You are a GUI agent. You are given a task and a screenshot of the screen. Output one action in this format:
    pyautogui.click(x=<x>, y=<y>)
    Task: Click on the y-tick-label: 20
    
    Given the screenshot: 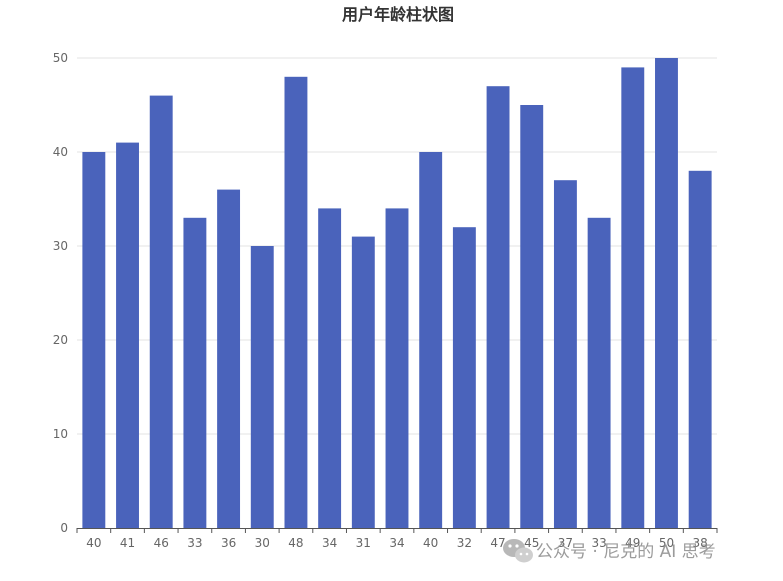 What is the action you would take?
    pyautogui.click(x=60, y=340)
    